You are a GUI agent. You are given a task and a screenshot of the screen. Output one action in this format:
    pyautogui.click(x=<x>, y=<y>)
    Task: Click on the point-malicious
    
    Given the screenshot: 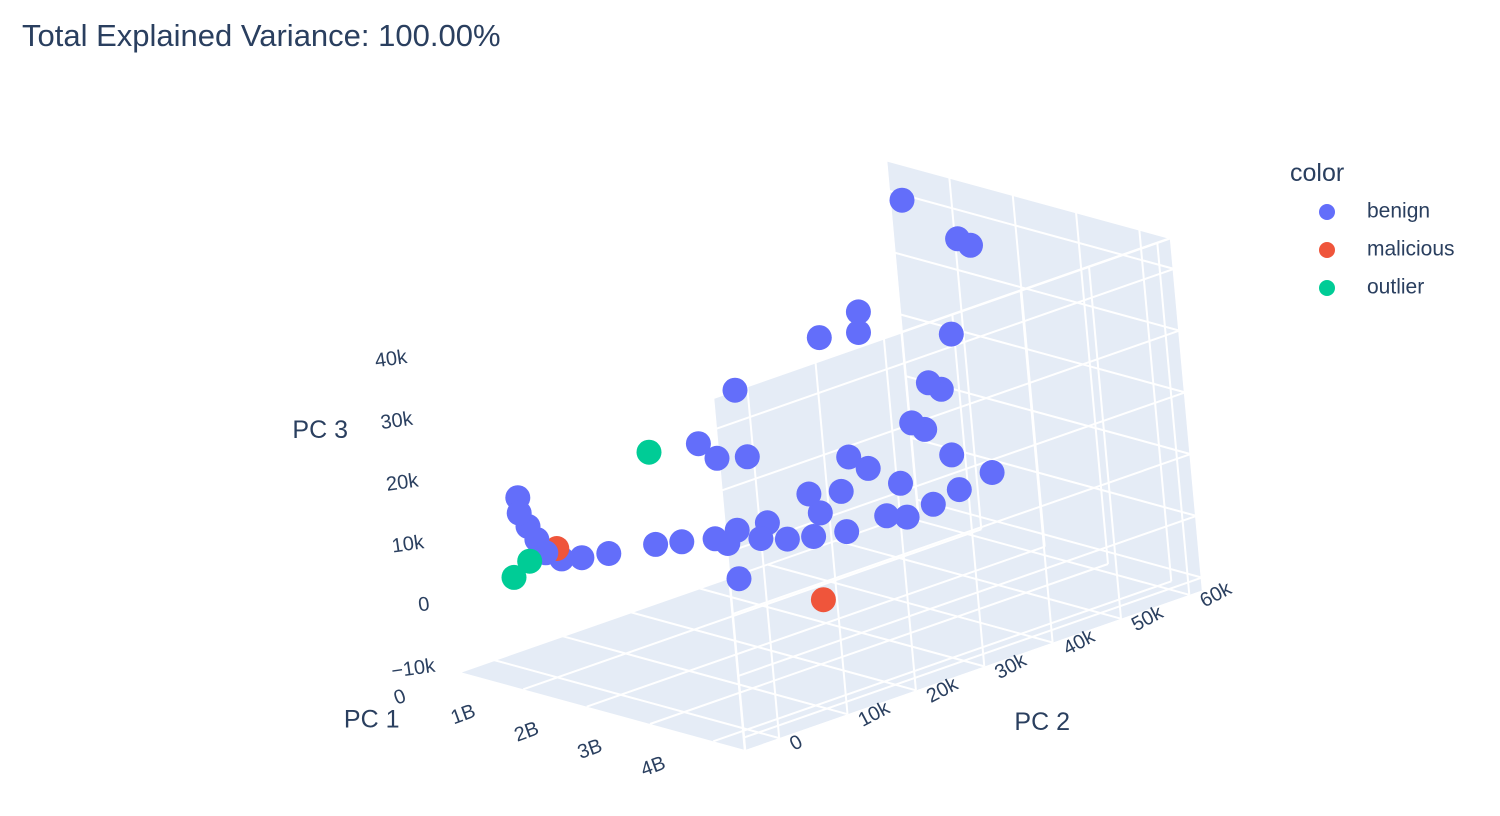 What is the action you would take?
    pyautogui.click(x=823, y=600)
    